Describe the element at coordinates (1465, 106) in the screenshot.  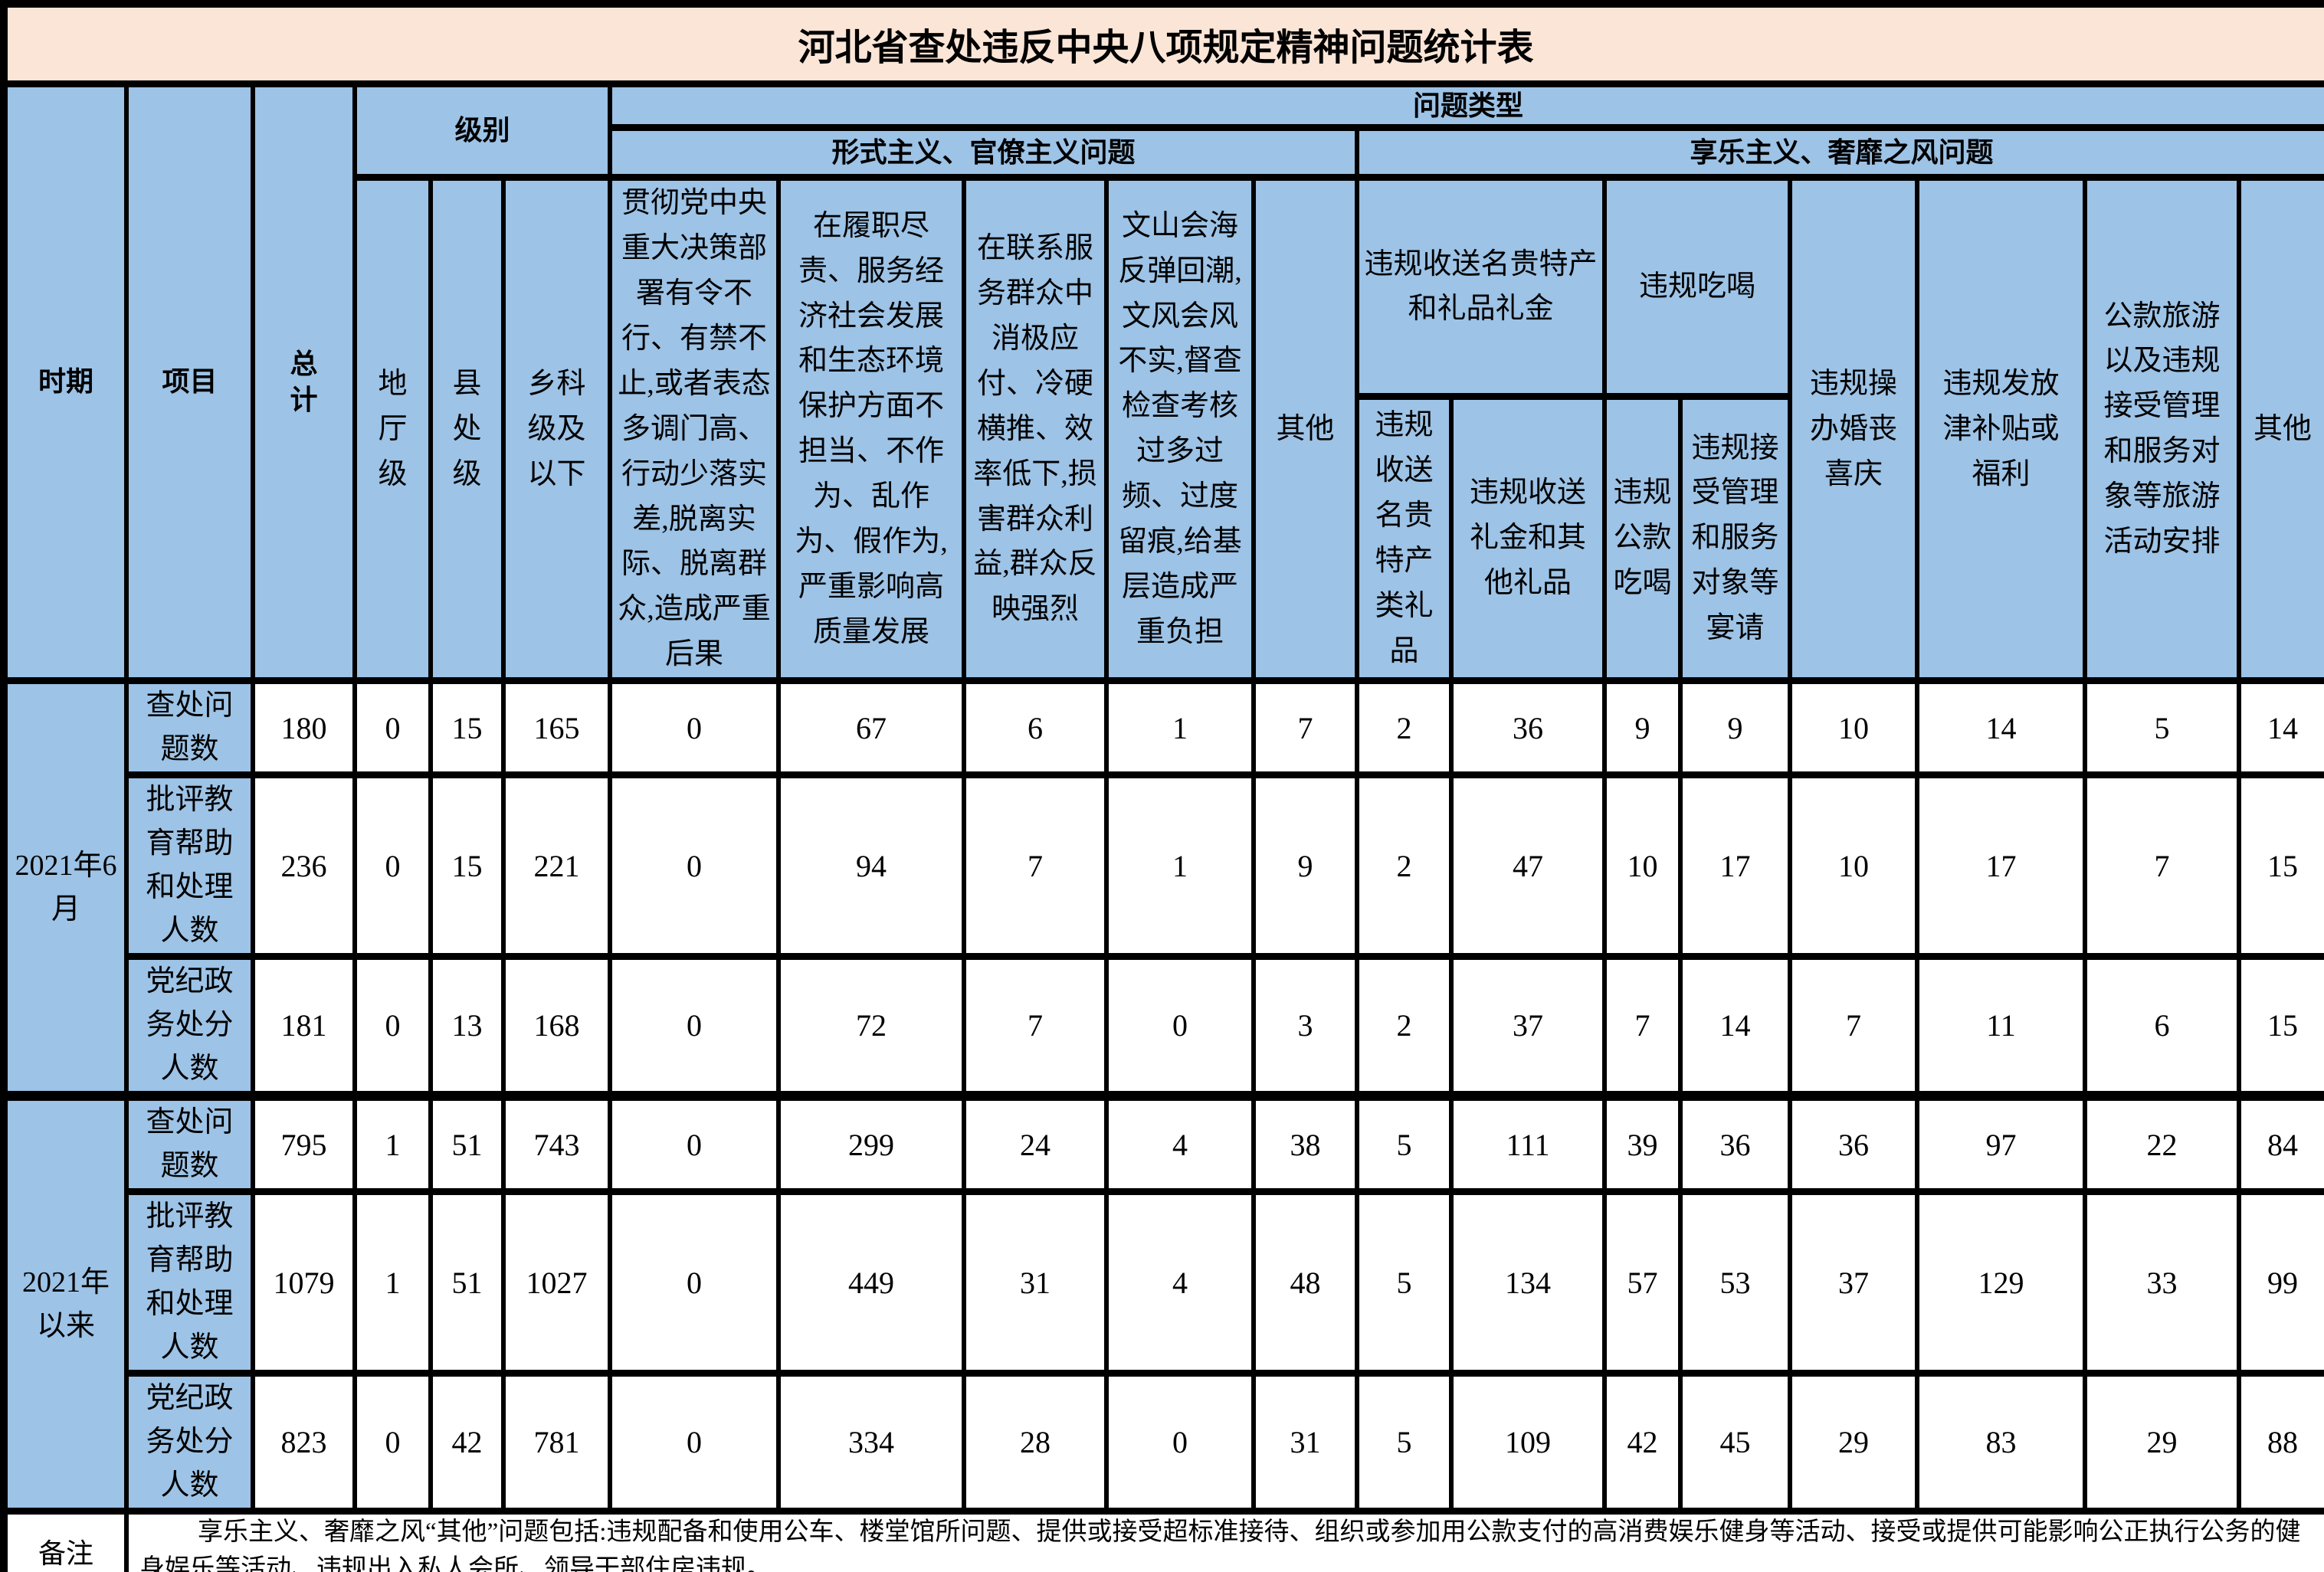
I see `header-problem-type-group: 问题类型` at that location.